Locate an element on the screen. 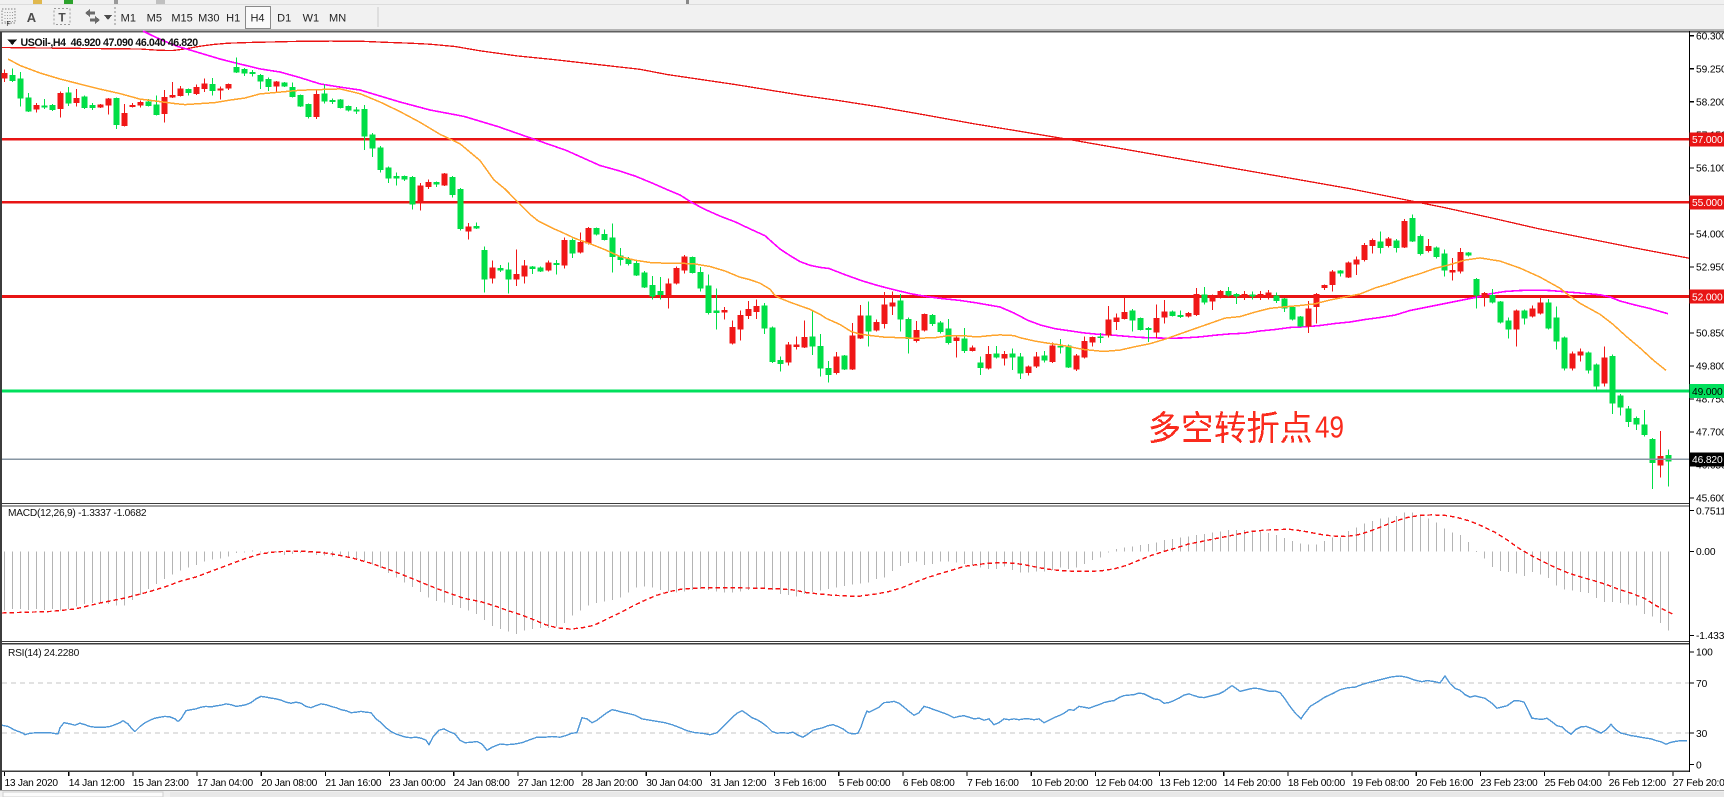 The image size is (1724, 797). svg-text: 23 Jan 00:00 is located at coordinates (418, 783).